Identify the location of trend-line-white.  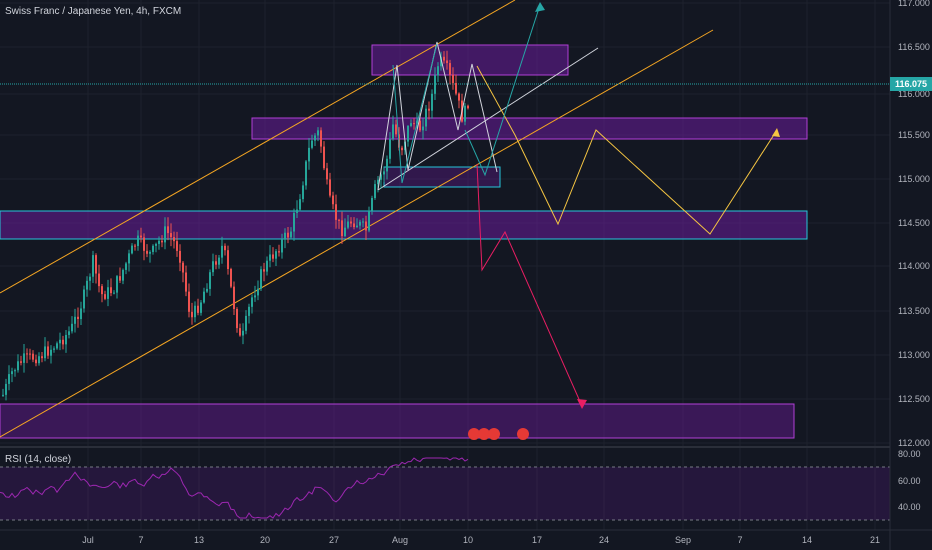
(488, 119).